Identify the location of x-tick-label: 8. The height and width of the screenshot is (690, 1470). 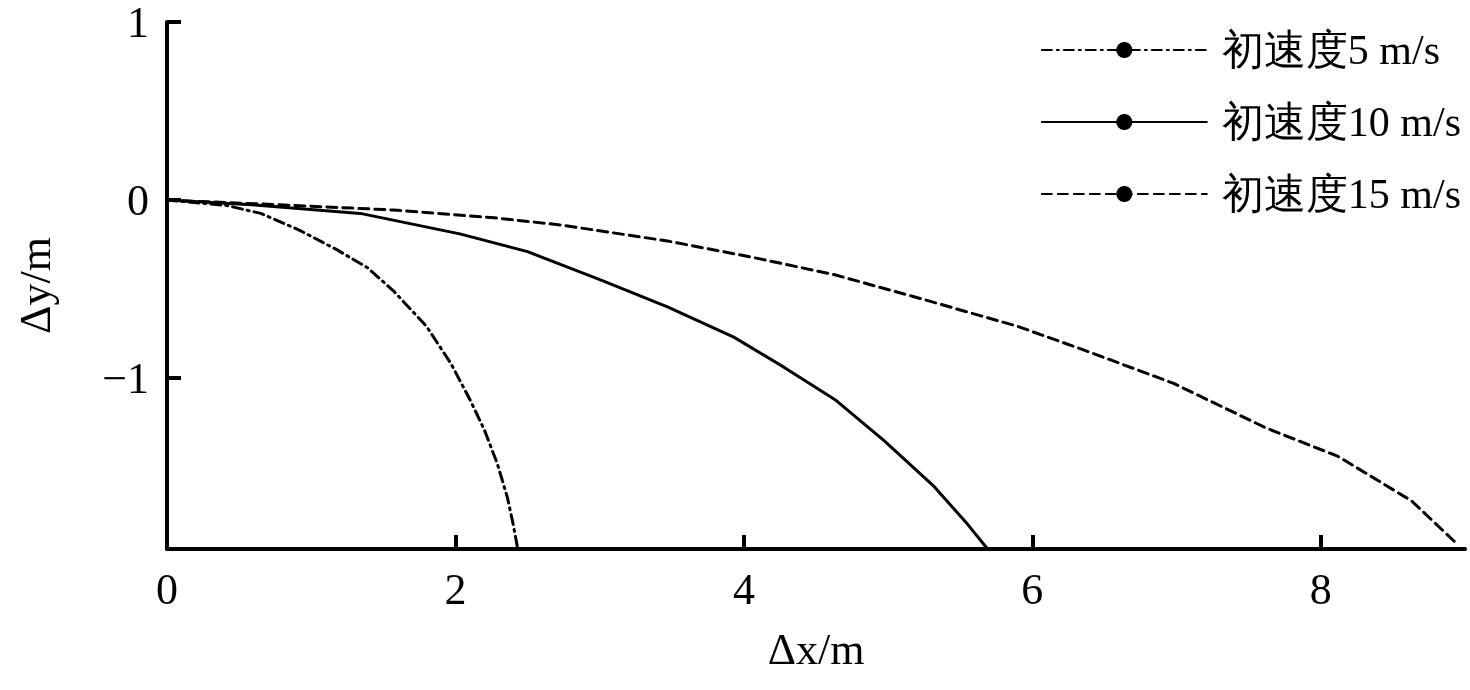
(1320, 589).